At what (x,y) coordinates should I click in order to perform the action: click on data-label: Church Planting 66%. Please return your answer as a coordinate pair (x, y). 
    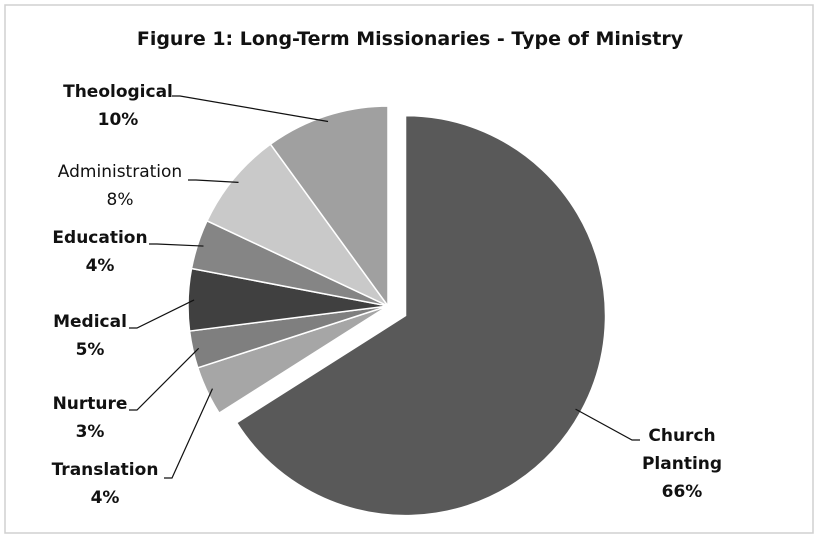
    Looking at the image, I should click on (682, 464).